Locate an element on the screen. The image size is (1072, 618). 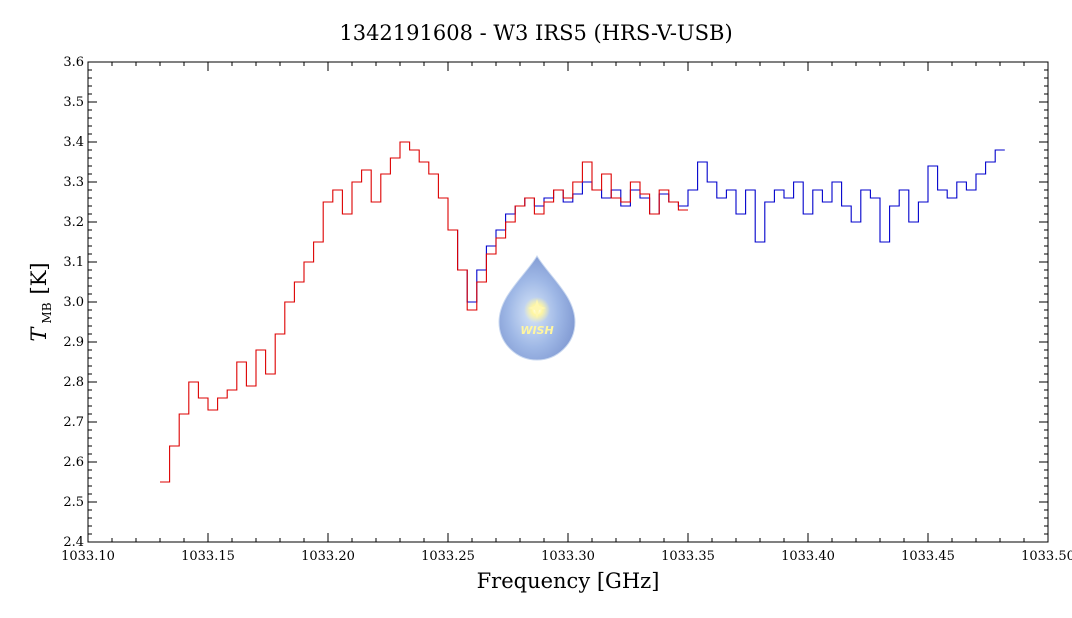
star-icon is located at coordinates (537, 309).